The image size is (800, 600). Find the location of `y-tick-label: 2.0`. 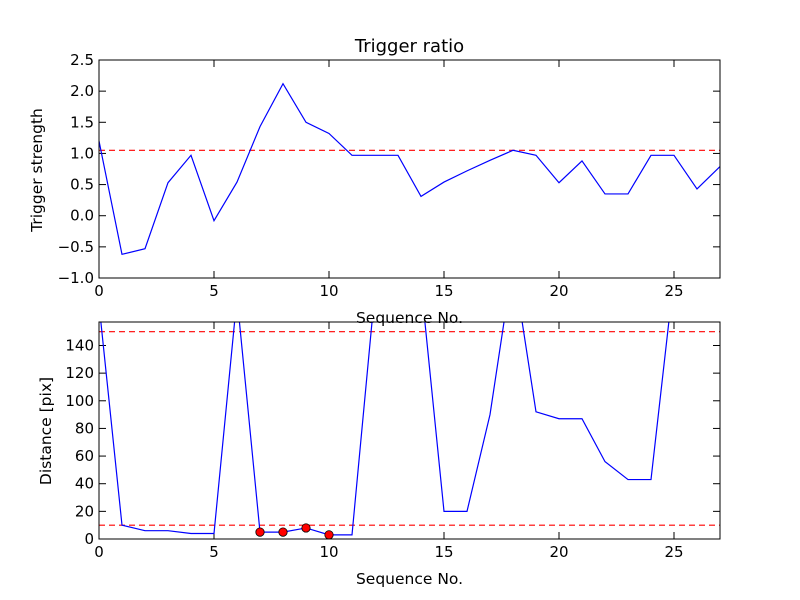

y-tick-label: 2.0 is located at coordinates (82, 91).